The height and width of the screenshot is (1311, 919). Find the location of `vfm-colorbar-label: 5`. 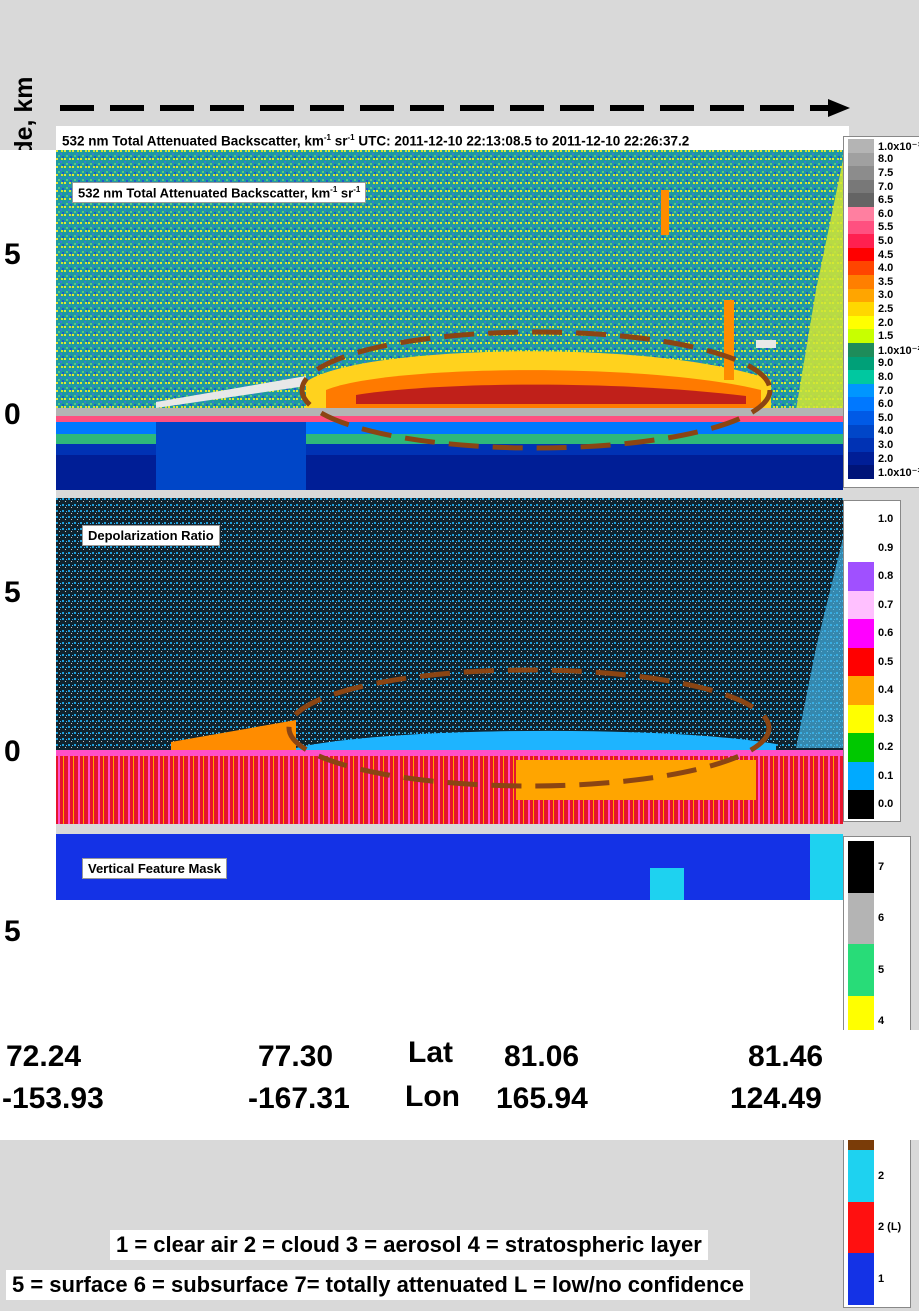

vfm-colorbar-label: 5 is located at coordinates (881, 969).